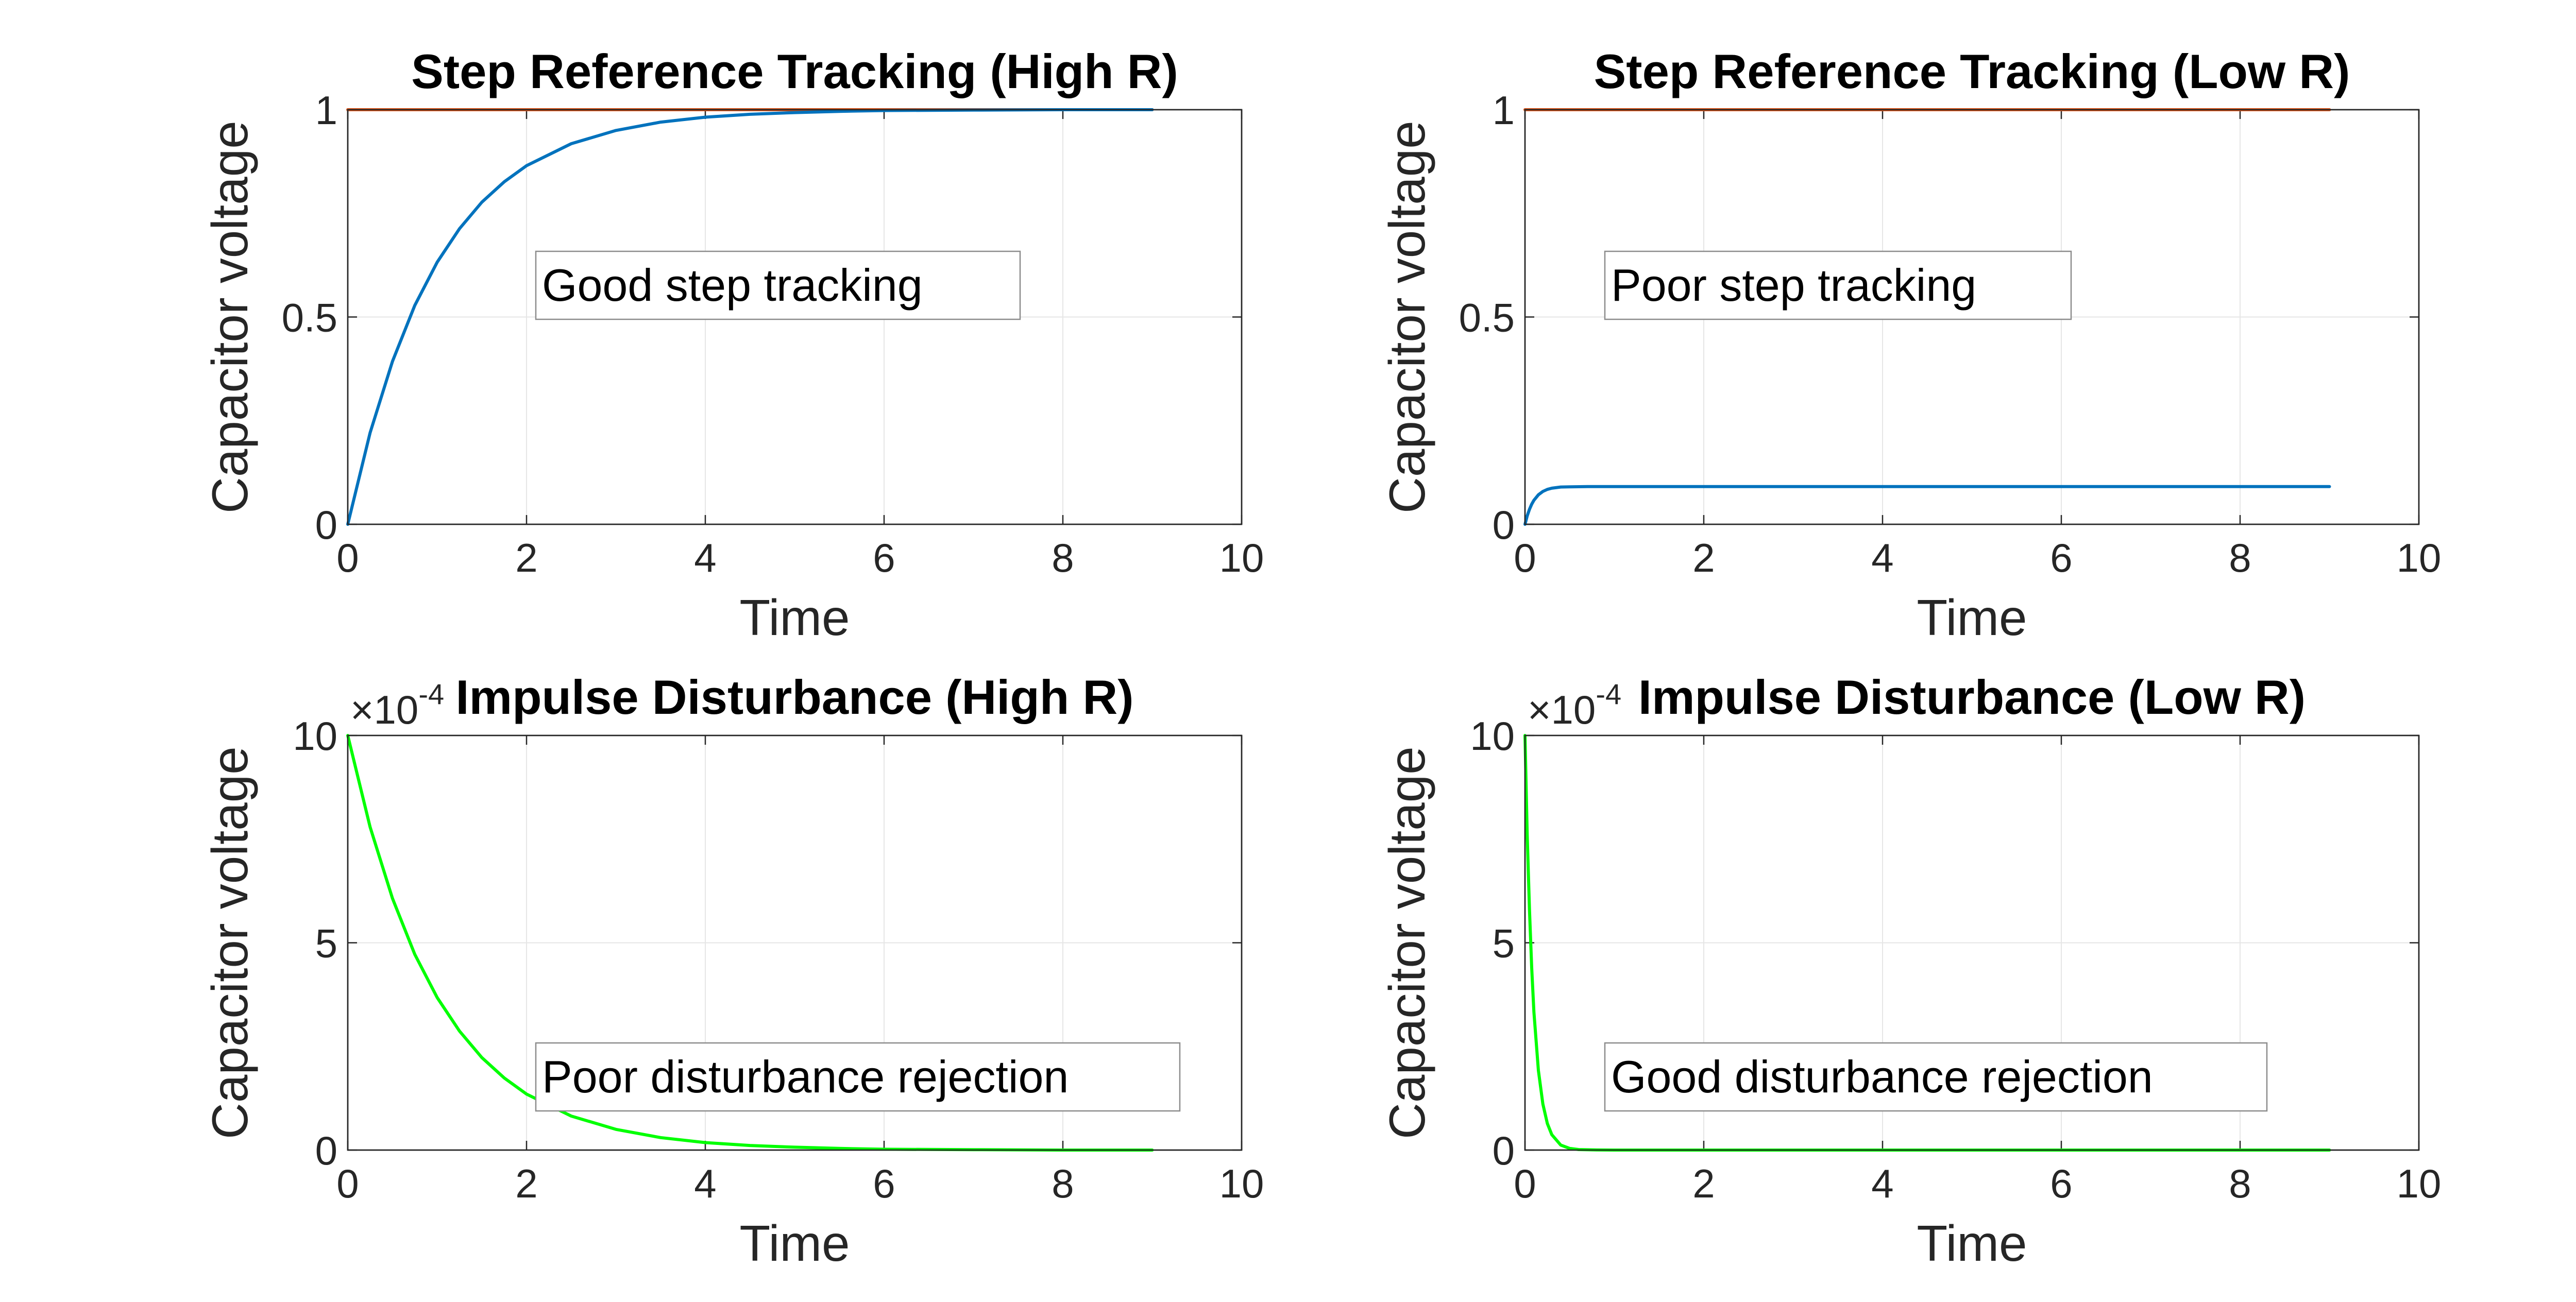 Image resolution: width=2576 pixels, height=1302 pixels. Describe the element at coordinates (805, 1076) in the screenshot. I see `annotation-text: Poor disturbance rejection` at that location.